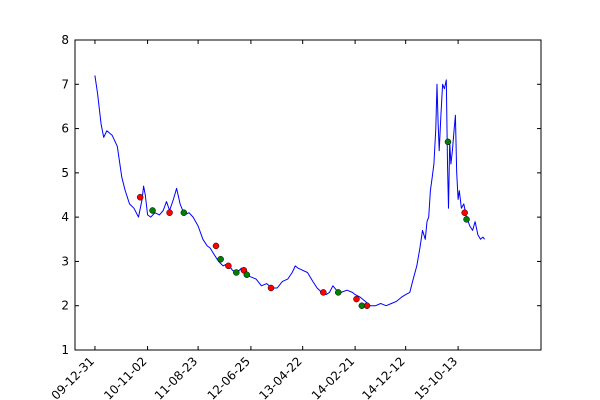 The image size is (600, 400). What do you see at coordinates (436, 377) in the screenshot?
I see `x-tick-label: 15-10-13` at bounding box center [436, 377].